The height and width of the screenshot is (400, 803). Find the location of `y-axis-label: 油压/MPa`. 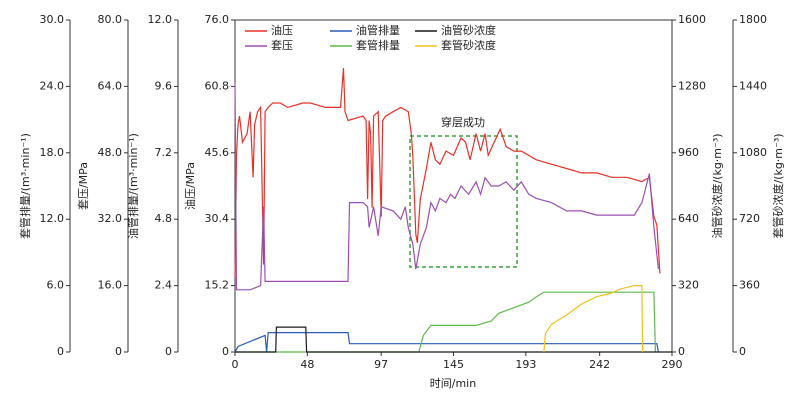

y-axis-label: 油压/MPa is located at coordinates (190, 186).